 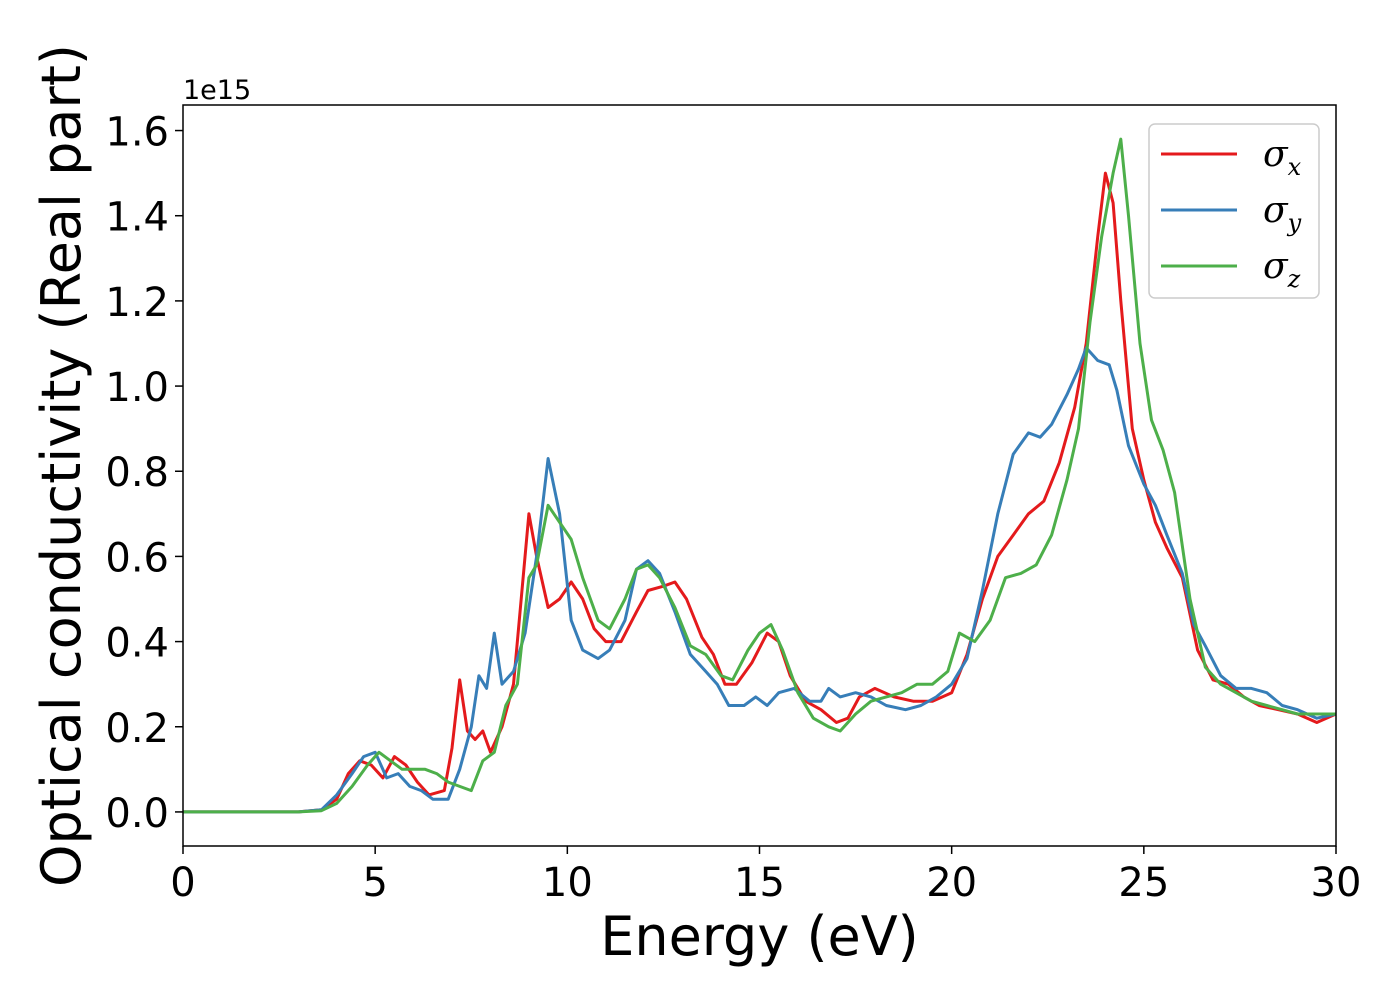 What do you see at coordinates (1294, 279) in the screenshot?
I see `legend-subscript: z` at bounding box center [1294, 279].